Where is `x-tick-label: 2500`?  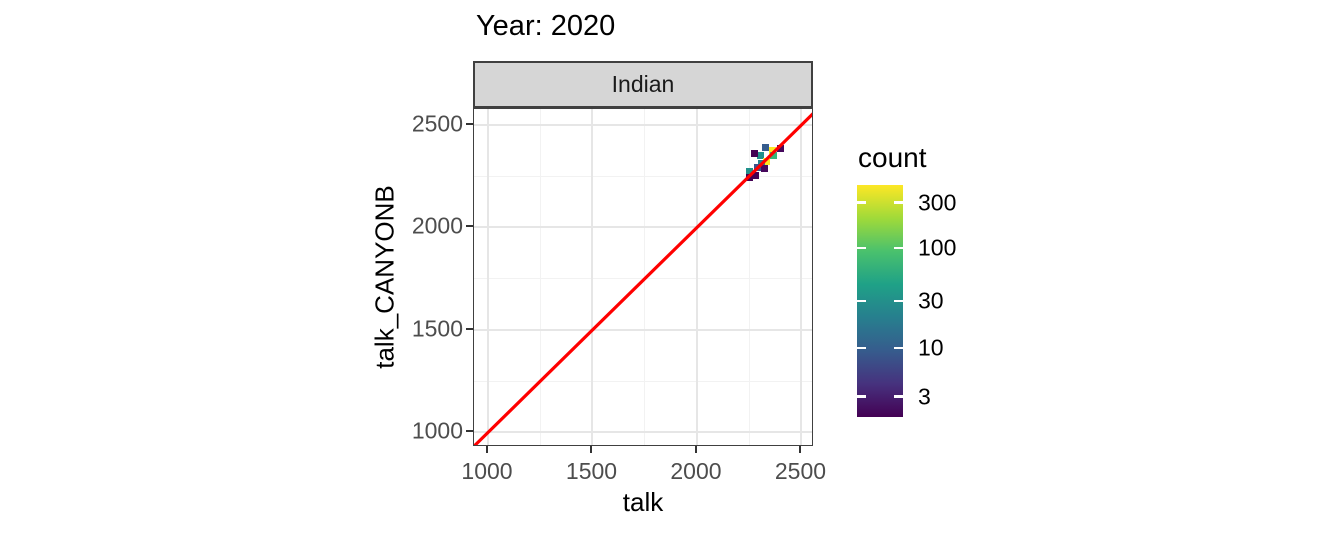 x-tick-label: 2500 is located at coordinates (800, 471).